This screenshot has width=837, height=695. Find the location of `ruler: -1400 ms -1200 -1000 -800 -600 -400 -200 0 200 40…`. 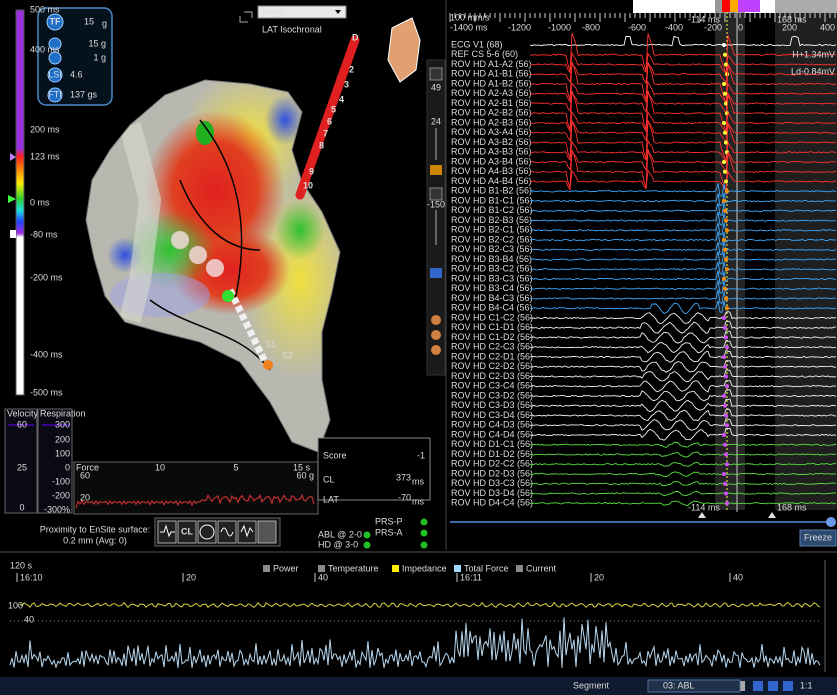

ruler: -1400 ms -1200 -1000 -800 -600 -400 -200 0 200 40… is located at coordinates (642, 22).